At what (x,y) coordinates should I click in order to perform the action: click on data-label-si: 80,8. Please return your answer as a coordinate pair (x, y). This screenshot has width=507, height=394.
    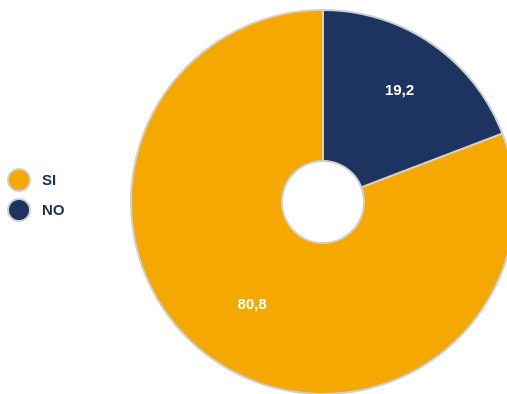
    Looking at the image, I should click on (251, 304).